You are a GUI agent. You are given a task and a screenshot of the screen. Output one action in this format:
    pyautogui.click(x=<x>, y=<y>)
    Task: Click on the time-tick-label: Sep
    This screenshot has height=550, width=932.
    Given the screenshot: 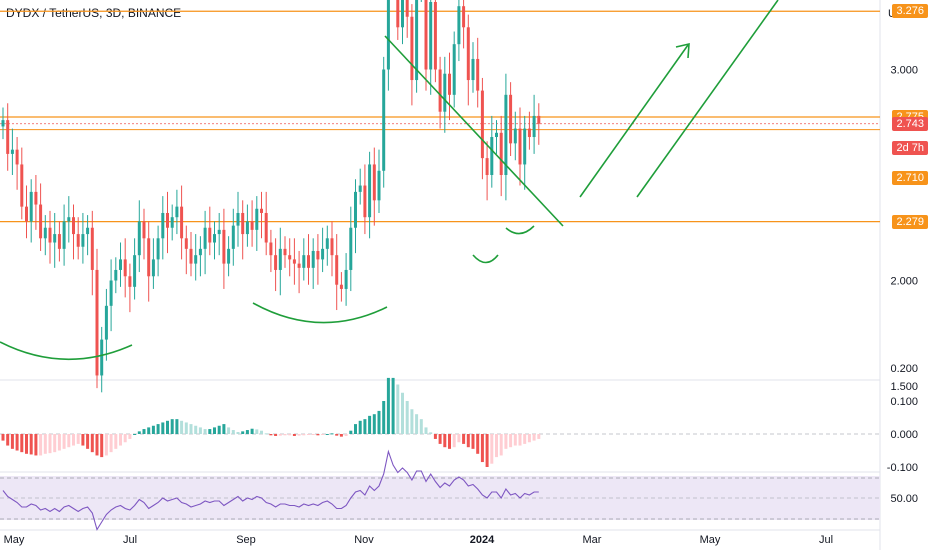 What is the action you would take?
    pyautogui.click(x=246, y=540)
    